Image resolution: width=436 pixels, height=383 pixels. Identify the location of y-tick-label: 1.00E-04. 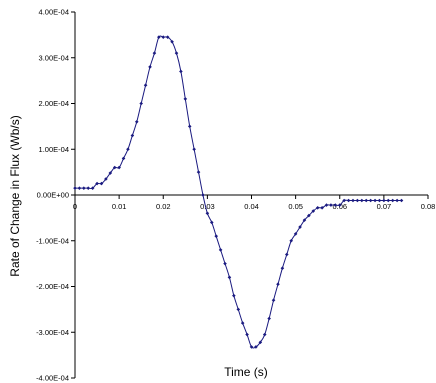
(54, 149).